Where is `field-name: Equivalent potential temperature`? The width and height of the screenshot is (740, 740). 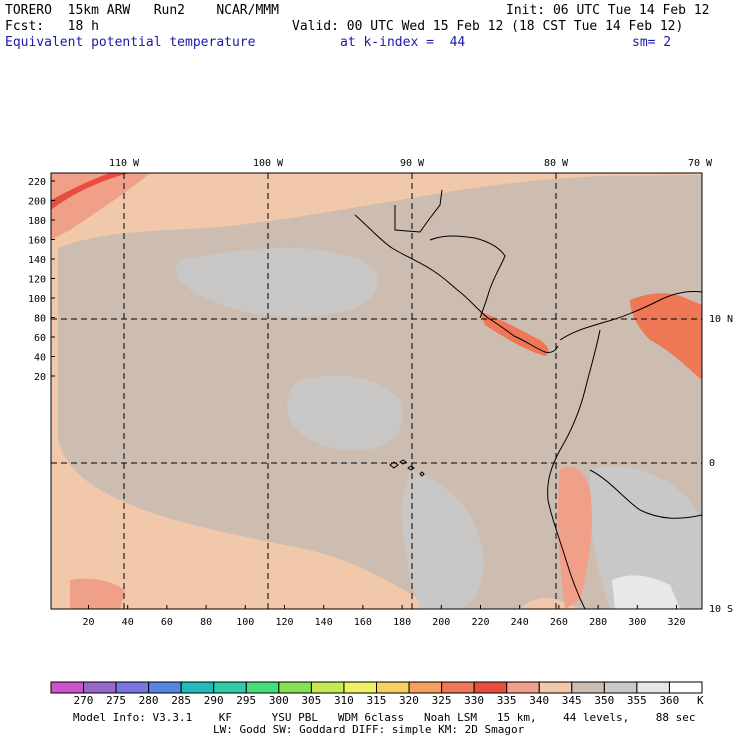 field-name: Equivalent potential temperature is located at coordinates (130, 42).